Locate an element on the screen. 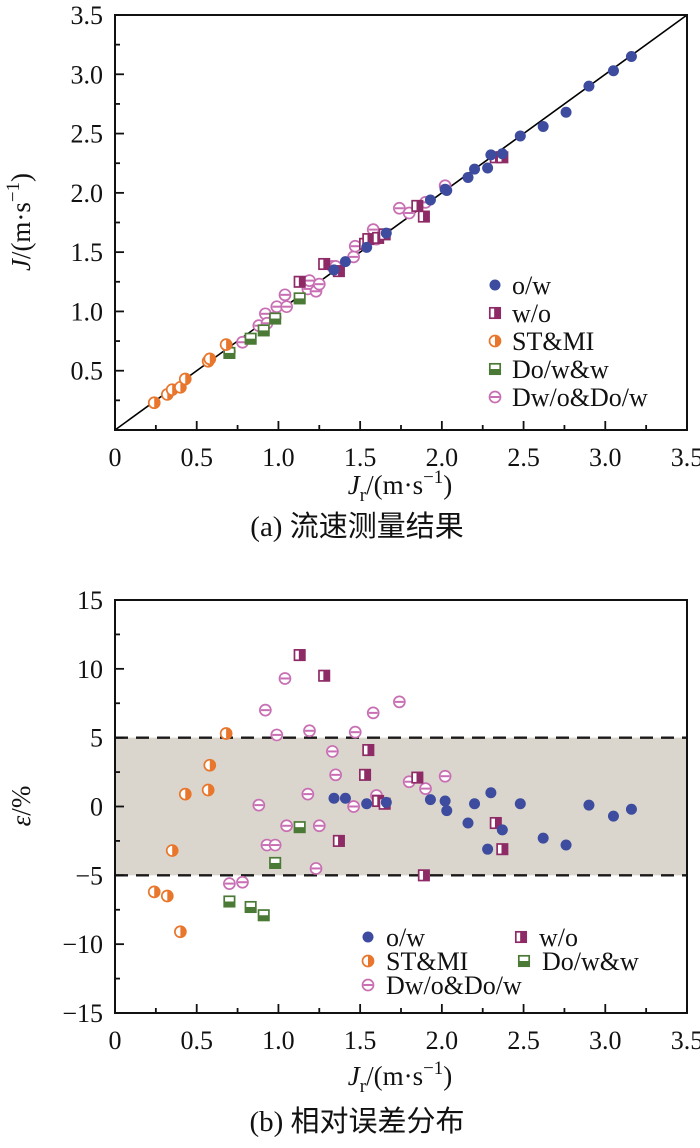  caption-a: (a) 流速测量结果 is located at coordinates (357, 527).